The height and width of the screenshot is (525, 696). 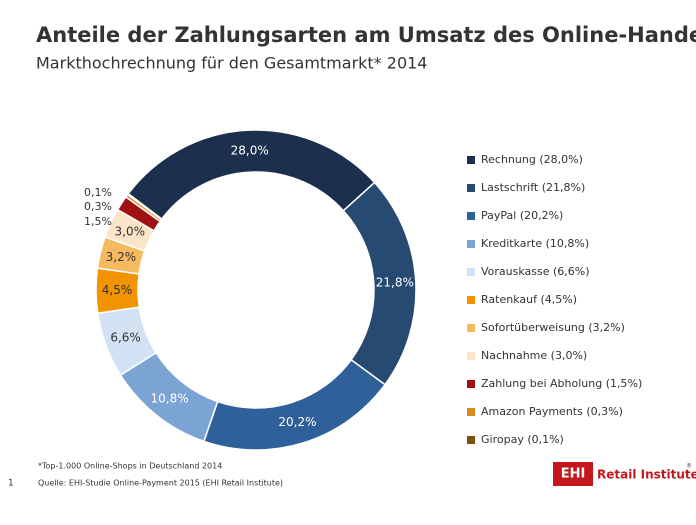 What do you see at coordinates (534, 355) in the screenshot?
I see `legend-label: Nachnahme (3,0%)` at bounding box center [534, 355].